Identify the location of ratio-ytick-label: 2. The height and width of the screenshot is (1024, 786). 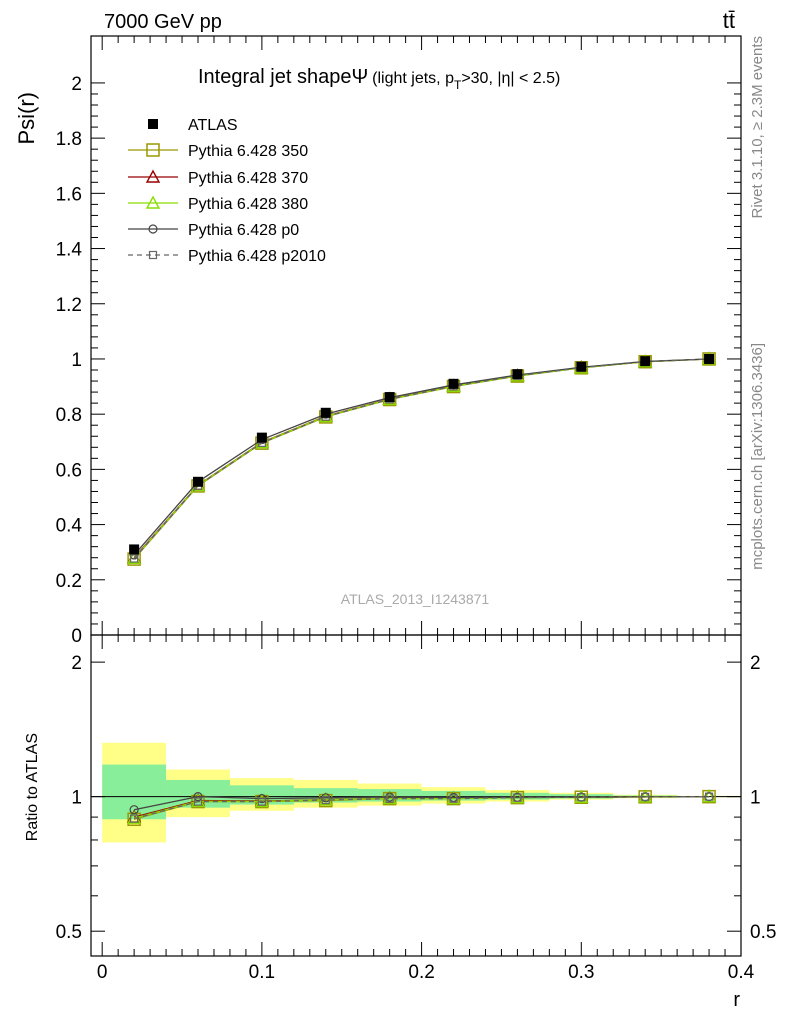
(76, 663).